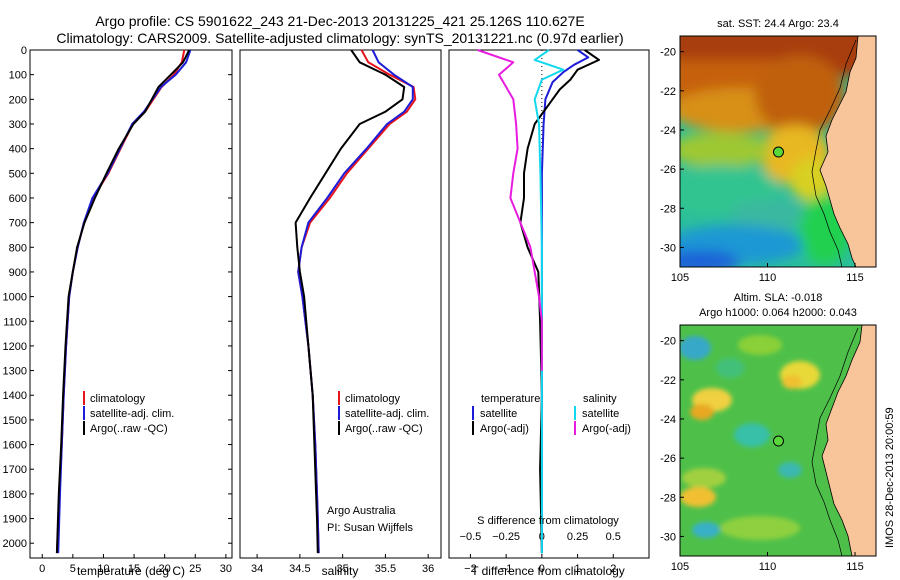  What do you see at coordinates (384, 429) in the screenshot?
I see `sal-legend-argo-label: Argo(..raw -QC)` at bounding box center [384, 429].